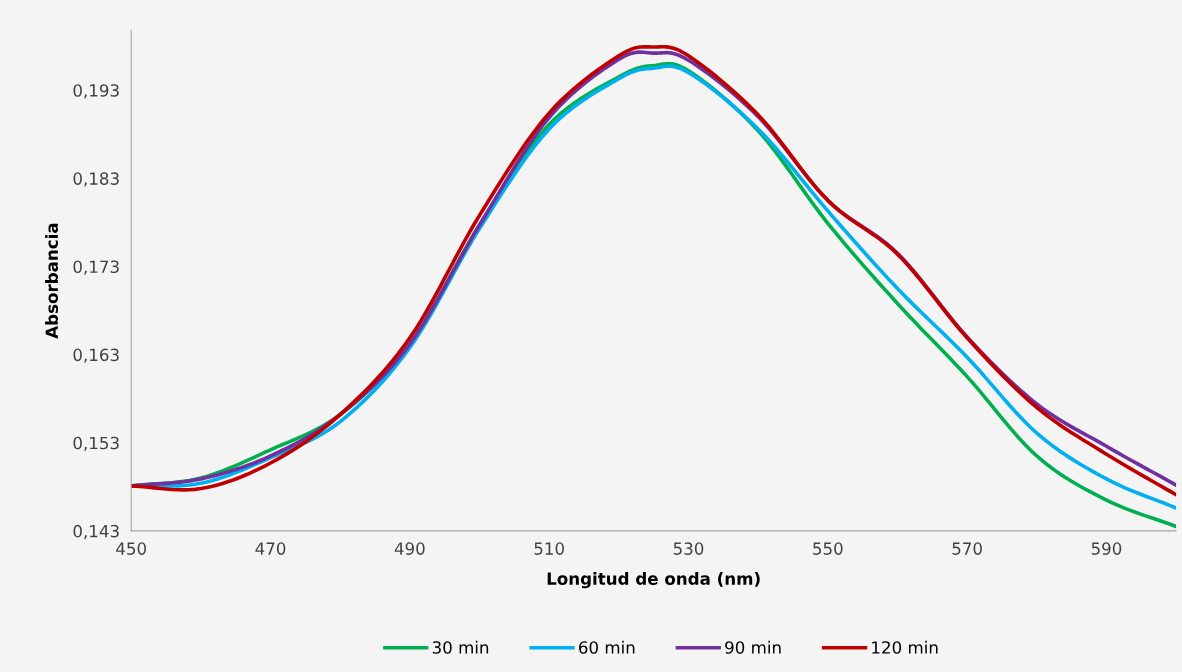 This screenshot has width=1182, height=672. What do you see at coordinates (753, 647) in the screenshot?
I see `legend-label: 90 min` at bounding box center [753, 647].